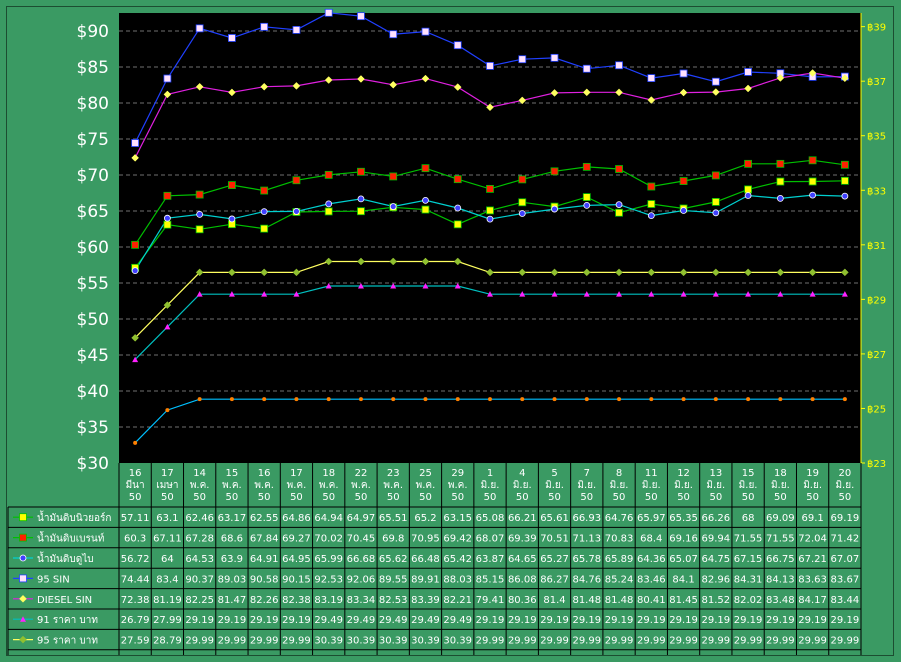 This screenshot has height=662, width=901. I want to click on table-cell: 64.36, so click(651, 559).